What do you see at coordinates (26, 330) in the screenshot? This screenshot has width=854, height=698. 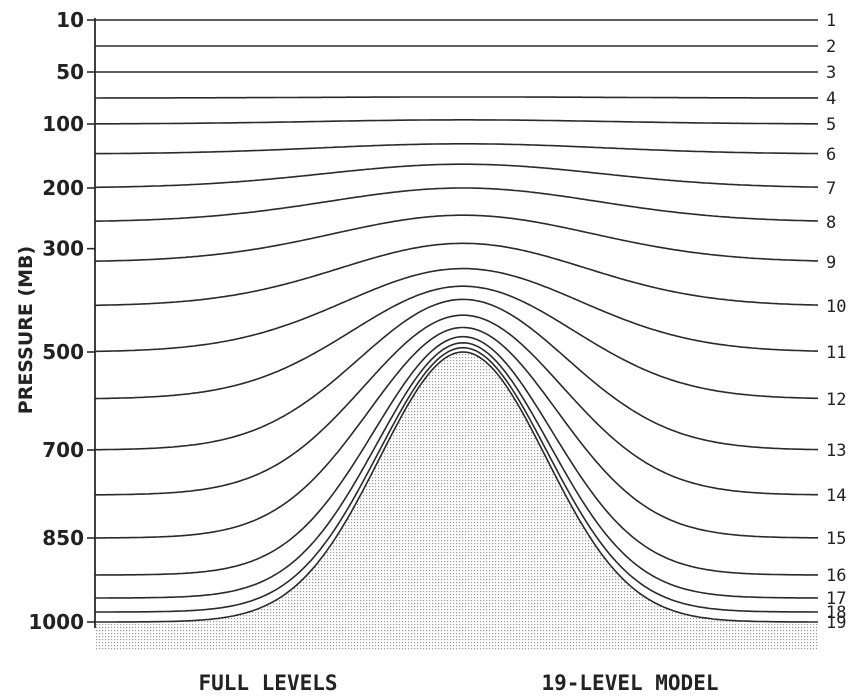 I see `y-axis-title: PRESSURE (MB)` at bounding box center [26, 330].